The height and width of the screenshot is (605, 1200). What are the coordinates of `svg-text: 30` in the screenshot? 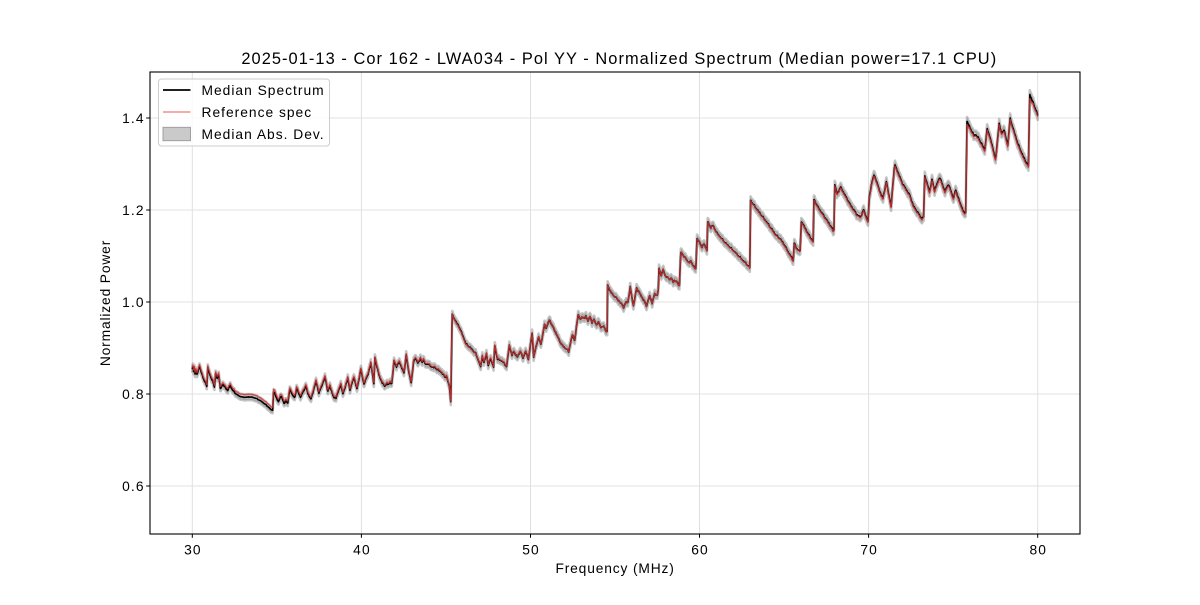 It's located at (193, 550).